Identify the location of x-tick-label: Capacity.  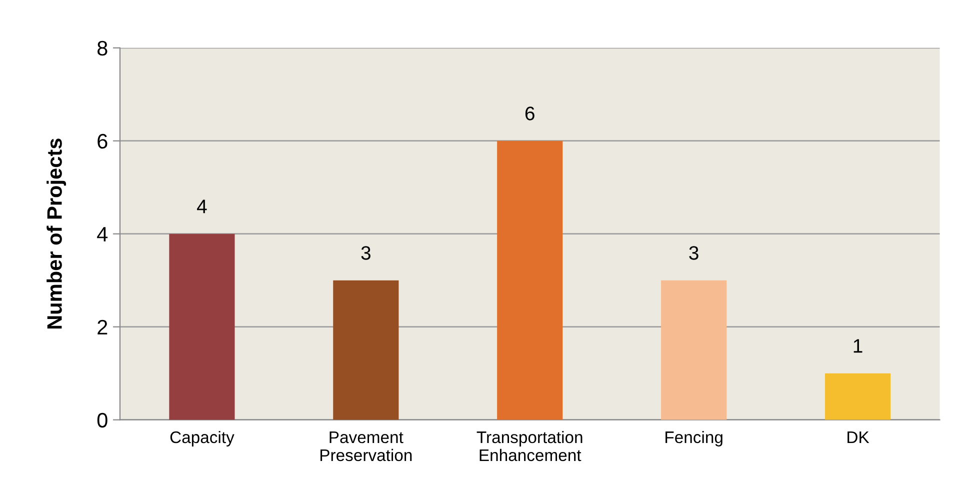
(202, 438).